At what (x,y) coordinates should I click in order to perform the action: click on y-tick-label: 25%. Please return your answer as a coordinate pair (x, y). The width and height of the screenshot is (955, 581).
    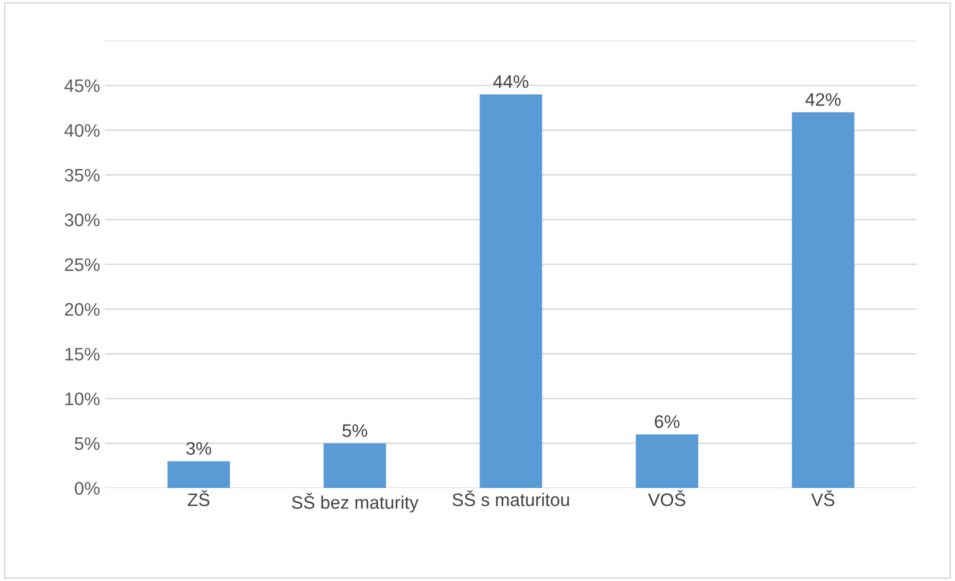
    Looking at the image, I should click on (82, 265).